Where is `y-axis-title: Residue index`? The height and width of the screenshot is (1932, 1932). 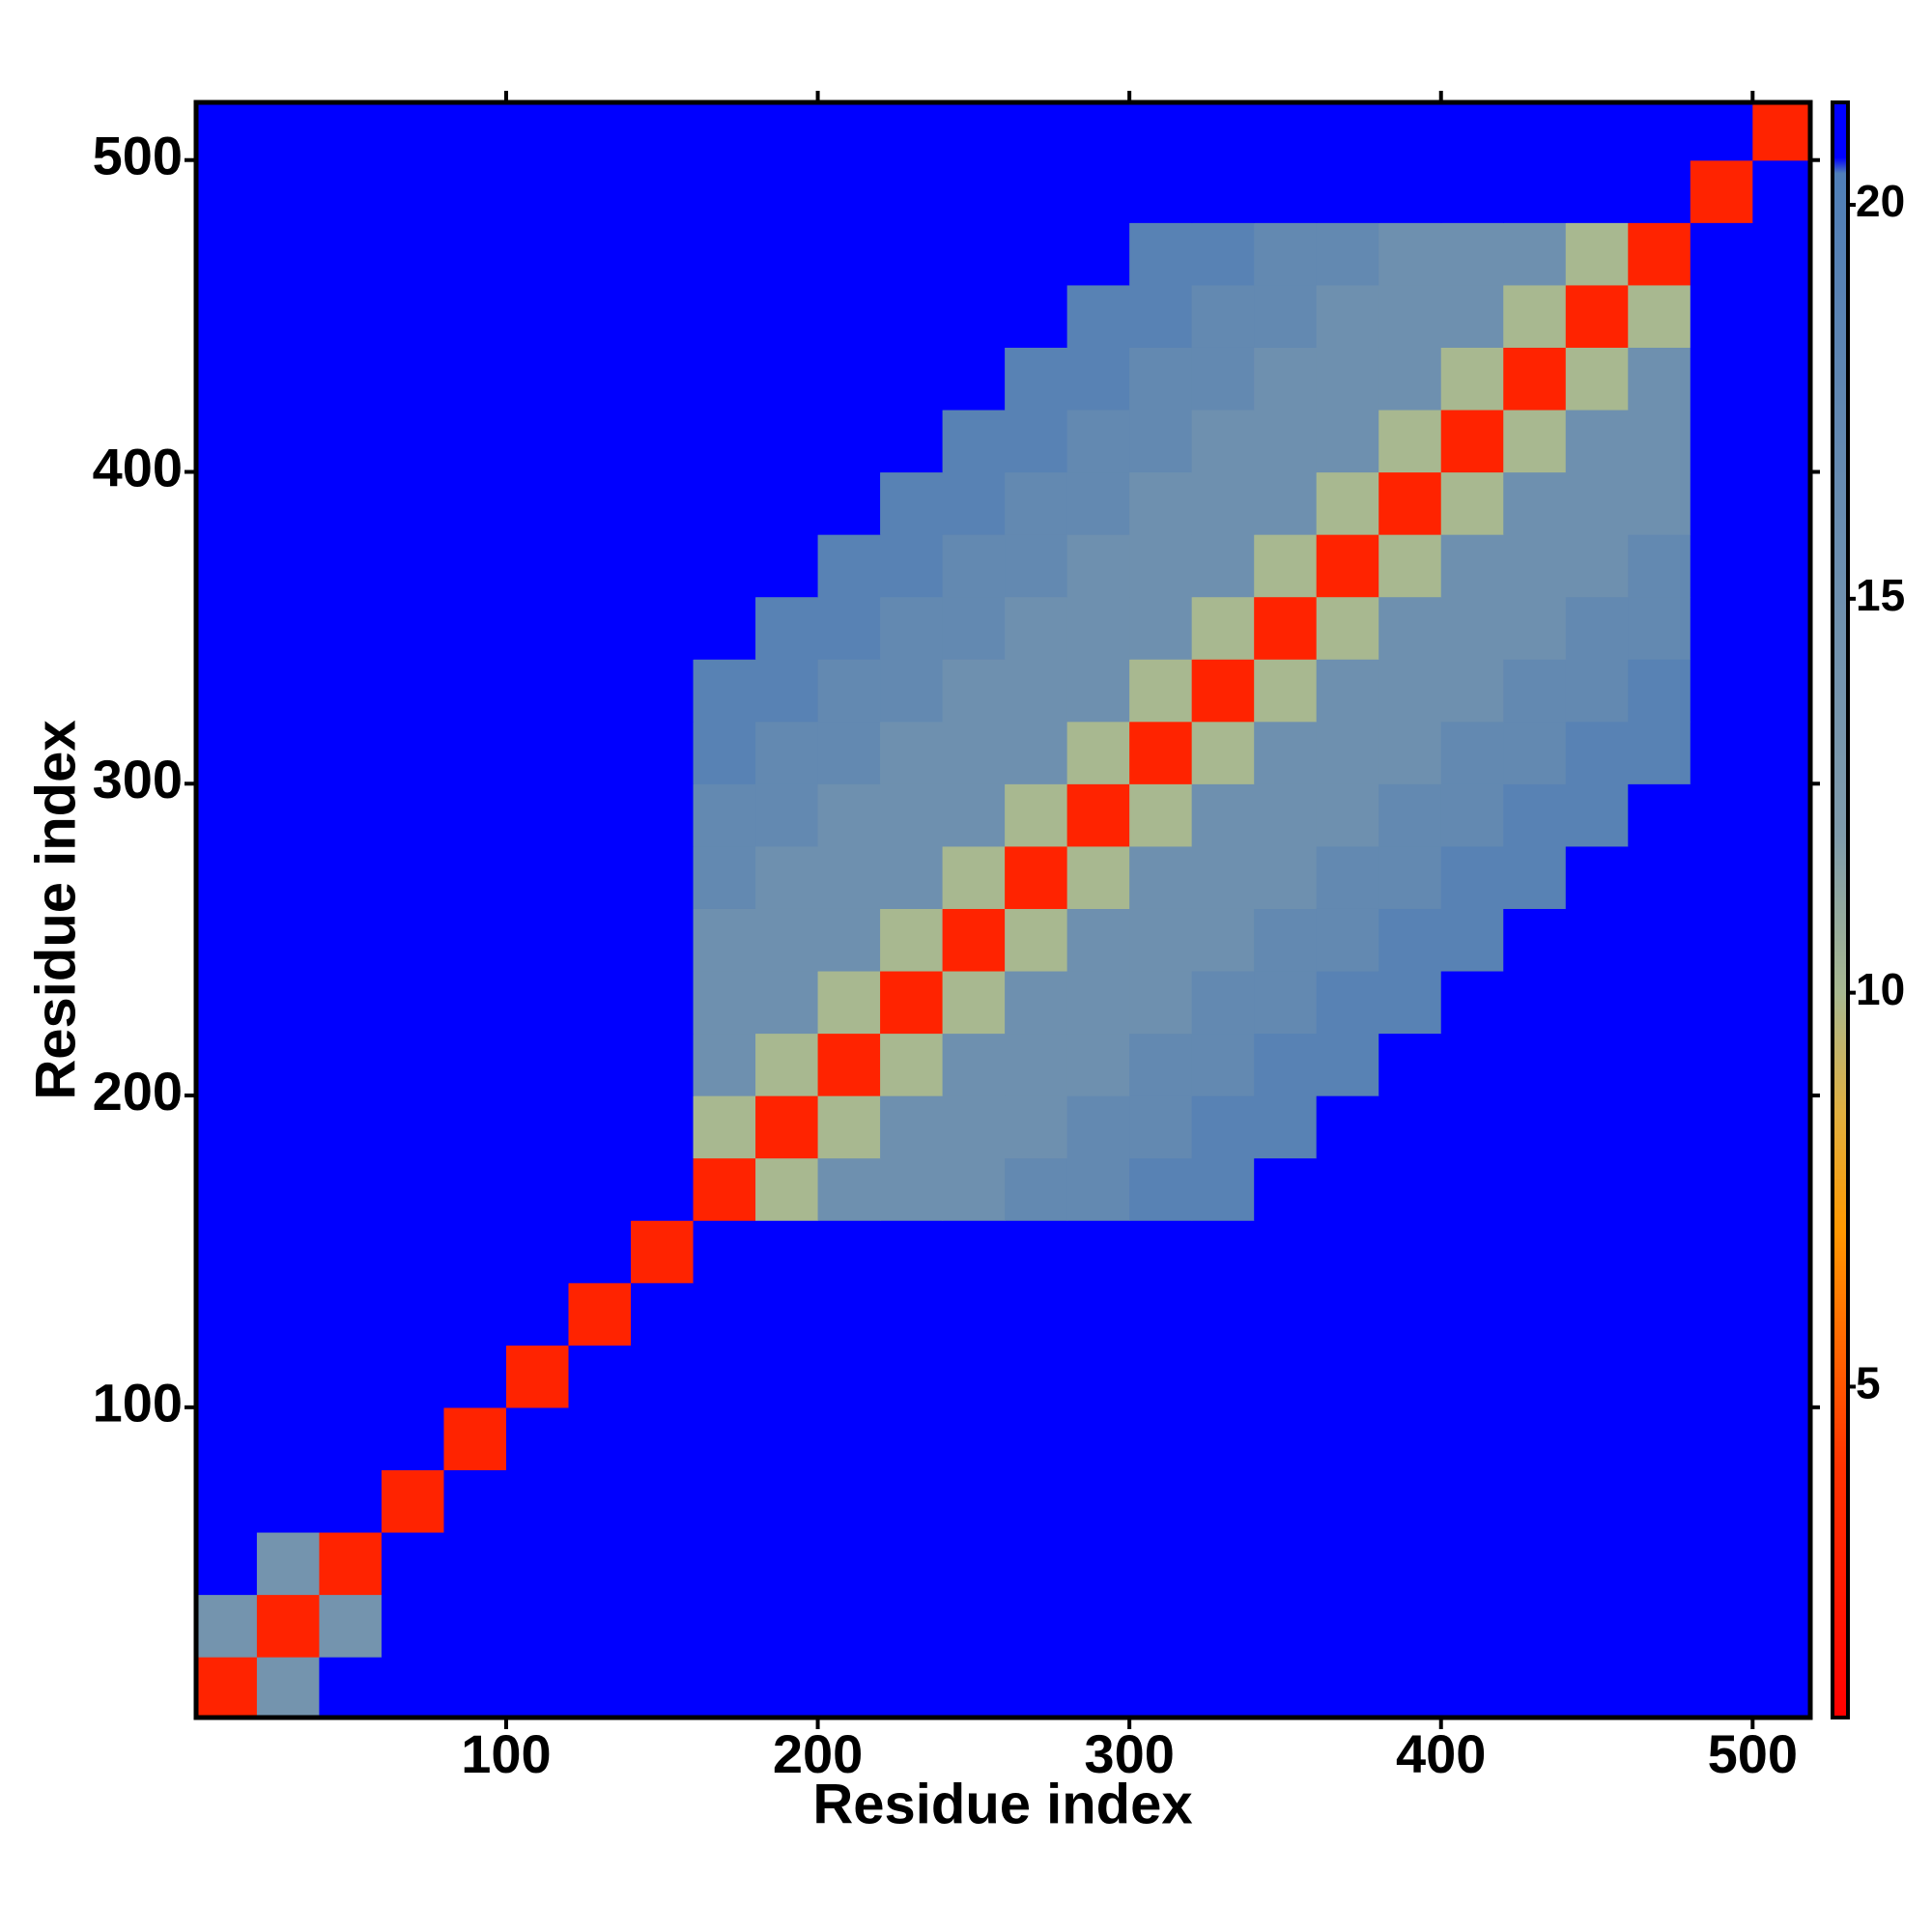
y-axis-title: Residue index is located at coordinates (55, 909).